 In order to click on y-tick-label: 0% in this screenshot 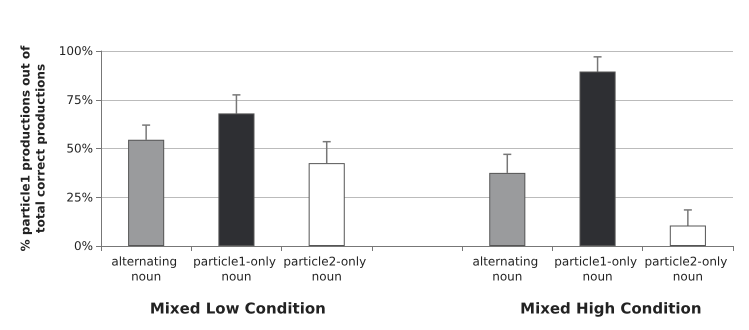, I will do `click(83, 246)`.